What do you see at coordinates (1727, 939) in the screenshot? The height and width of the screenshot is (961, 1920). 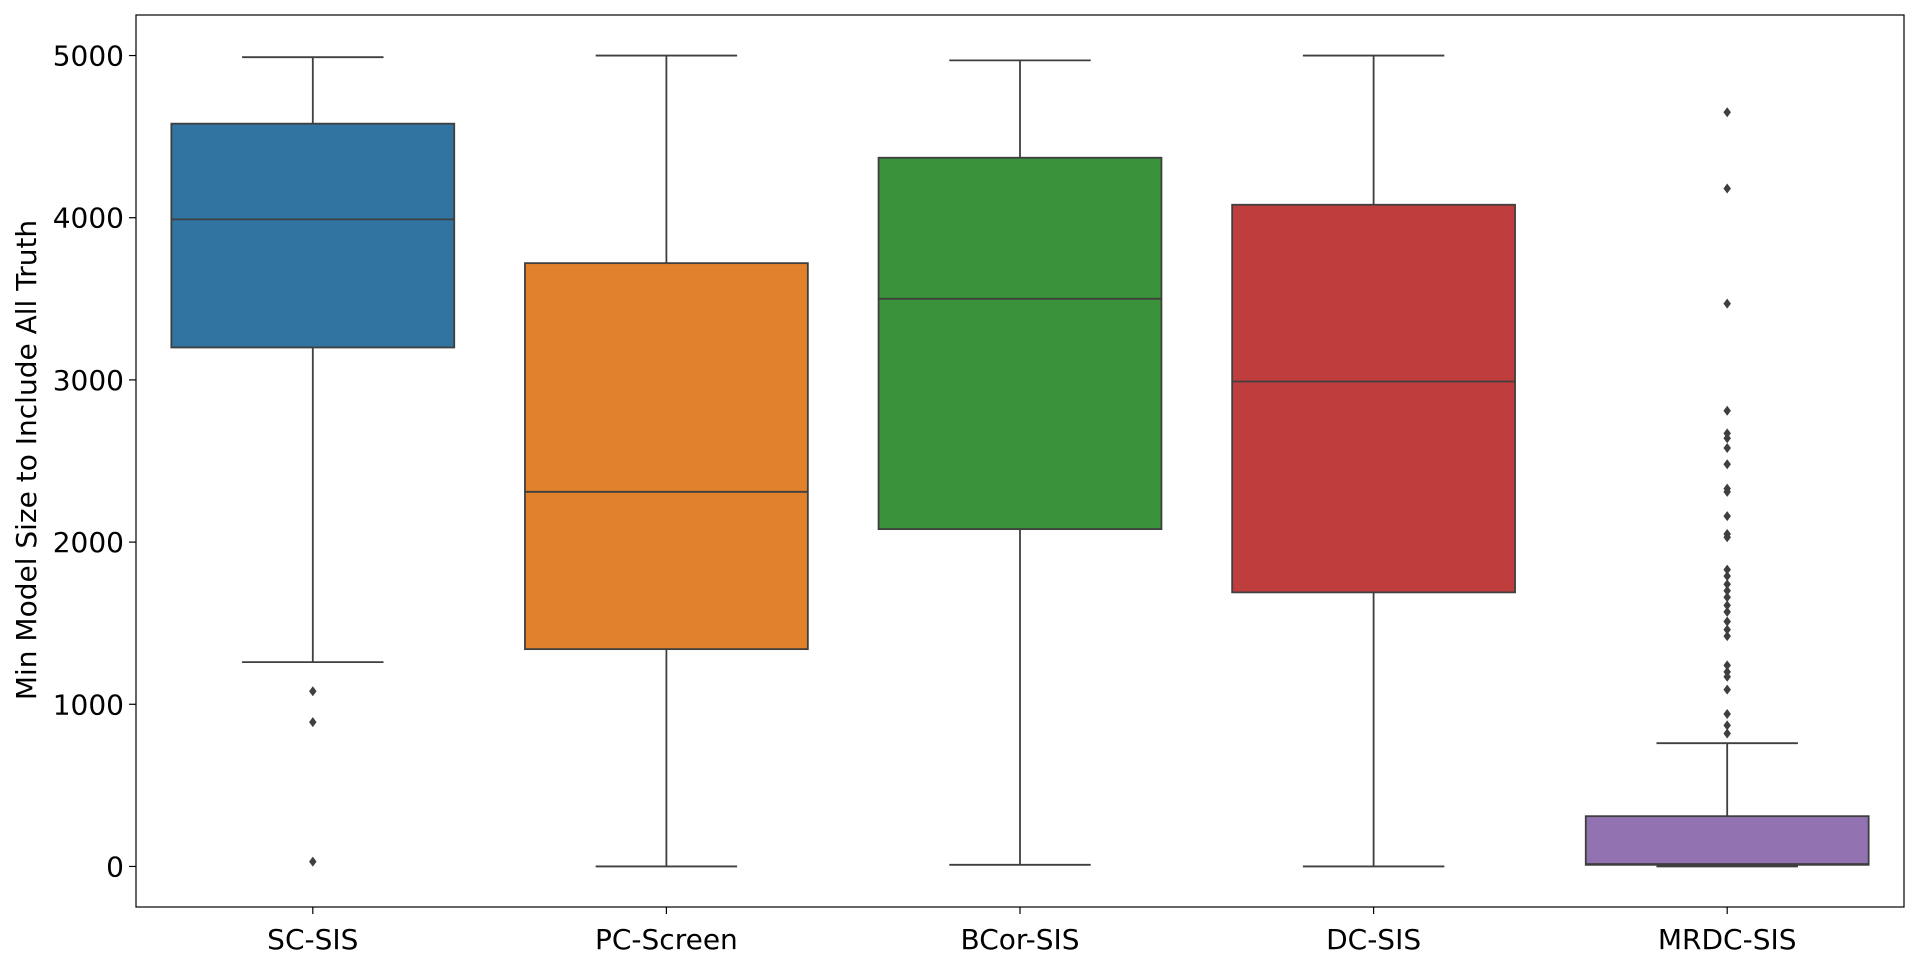 I see `x-tick-label: MRDC-SIS` at bounding box center [1727, 939].